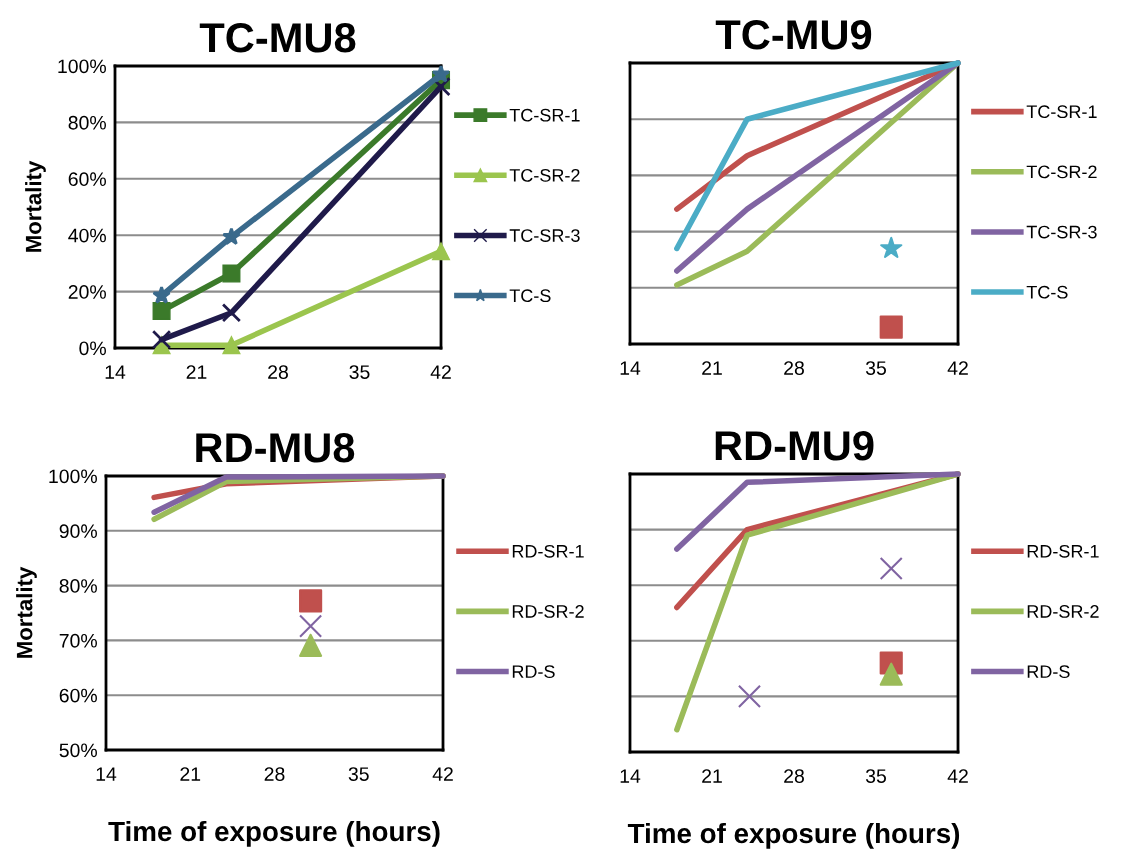 This screenshot has width=1123, height=852. Describe the element at coordinates (277, 38) in the screenshot. I see `chart-title: TC-MU8` at that location.